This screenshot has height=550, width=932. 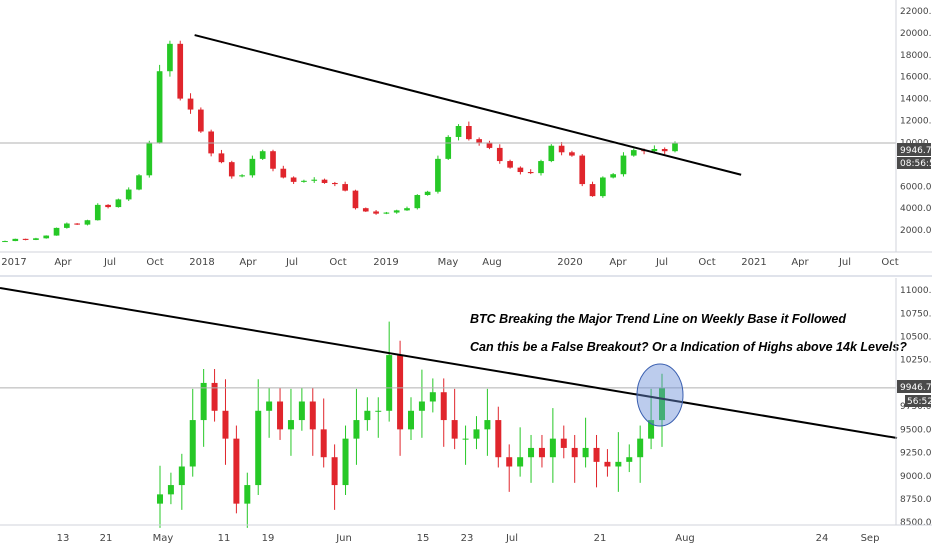 I want to click on x-tick-label: 2018, so click(x=201, y=262).